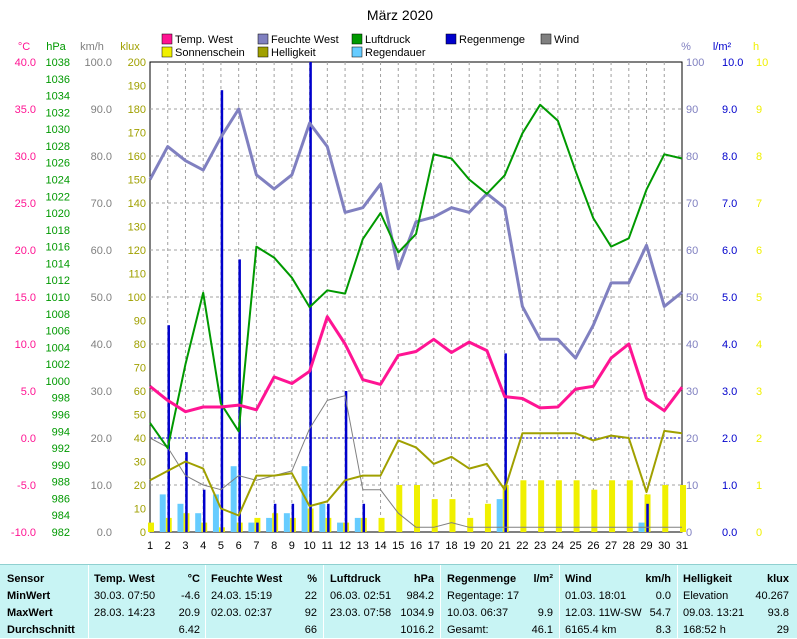 The width and height of the screenshot is (797, 639). What do you see at coordinates (603, 613) in the screenshot?
I see `summary-wind-max-time: 12.03. 11W-SW` at bounding box center [603, 613].